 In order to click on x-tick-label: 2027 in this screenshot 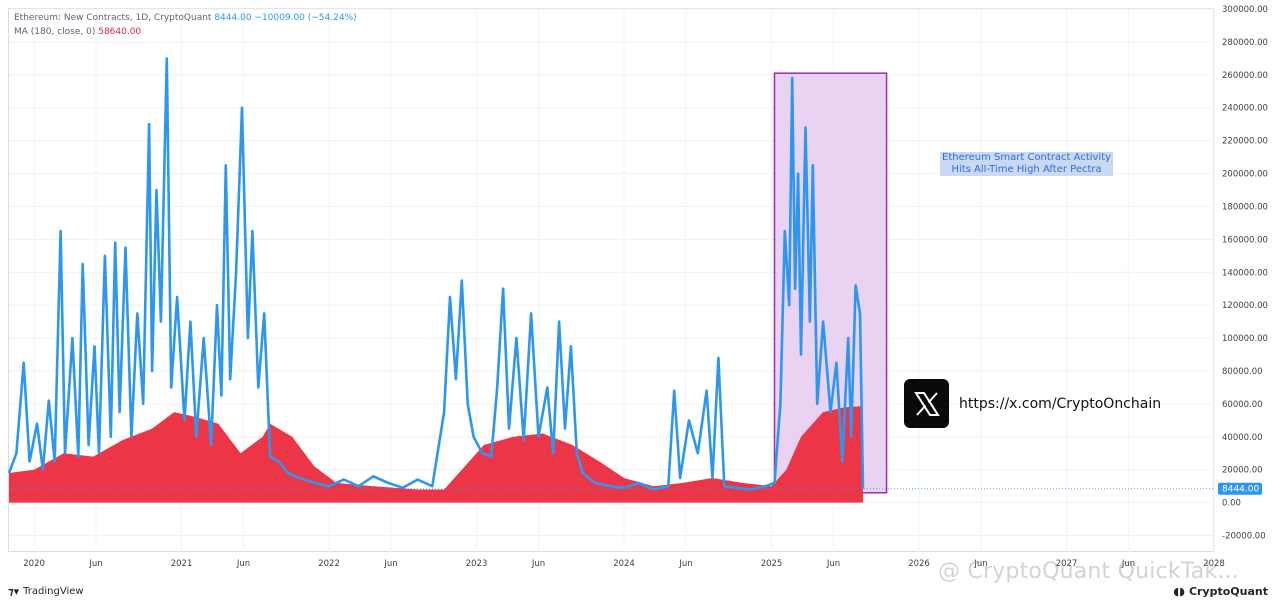, I will do `click(1067, 564)`.